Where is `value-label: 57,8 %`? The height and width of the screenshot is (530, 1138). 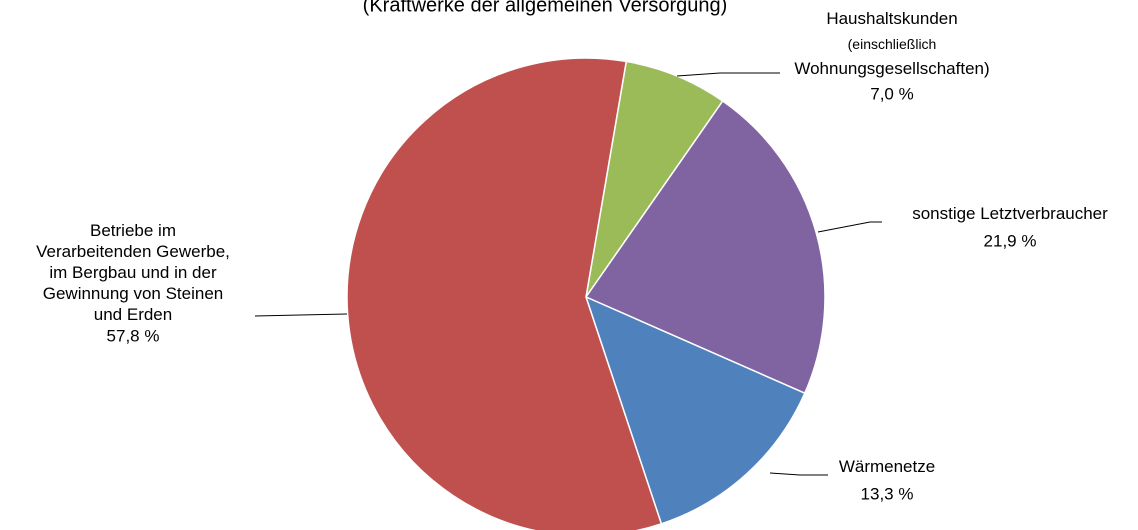 value-label: 57,8 % is located at coordinates (133, 335).